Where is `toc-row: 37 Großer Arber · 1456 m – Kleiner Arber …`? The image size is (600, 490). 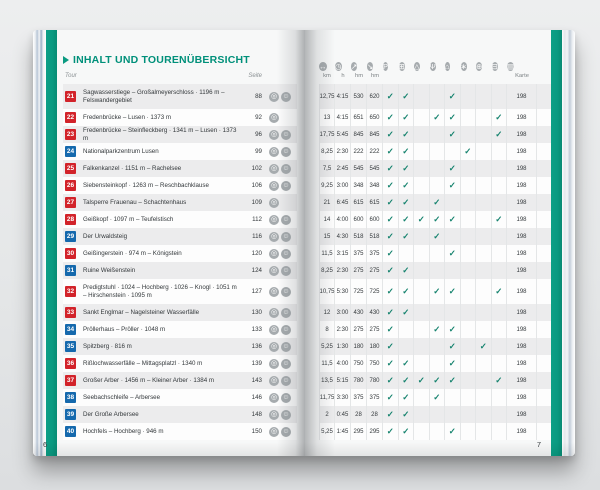
toc-row: 37 Großer Arber · 1456 m – Kleiner Arber … is located at coordinates (180, 380).